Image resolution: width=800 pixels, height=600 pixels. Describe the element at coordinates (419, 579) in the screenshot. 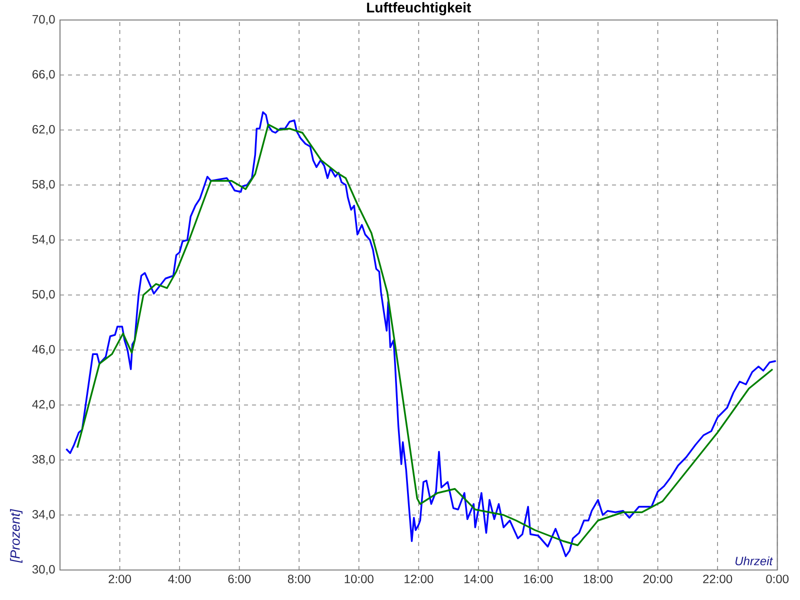

I see `x-tick-label: 12:00` at that location.